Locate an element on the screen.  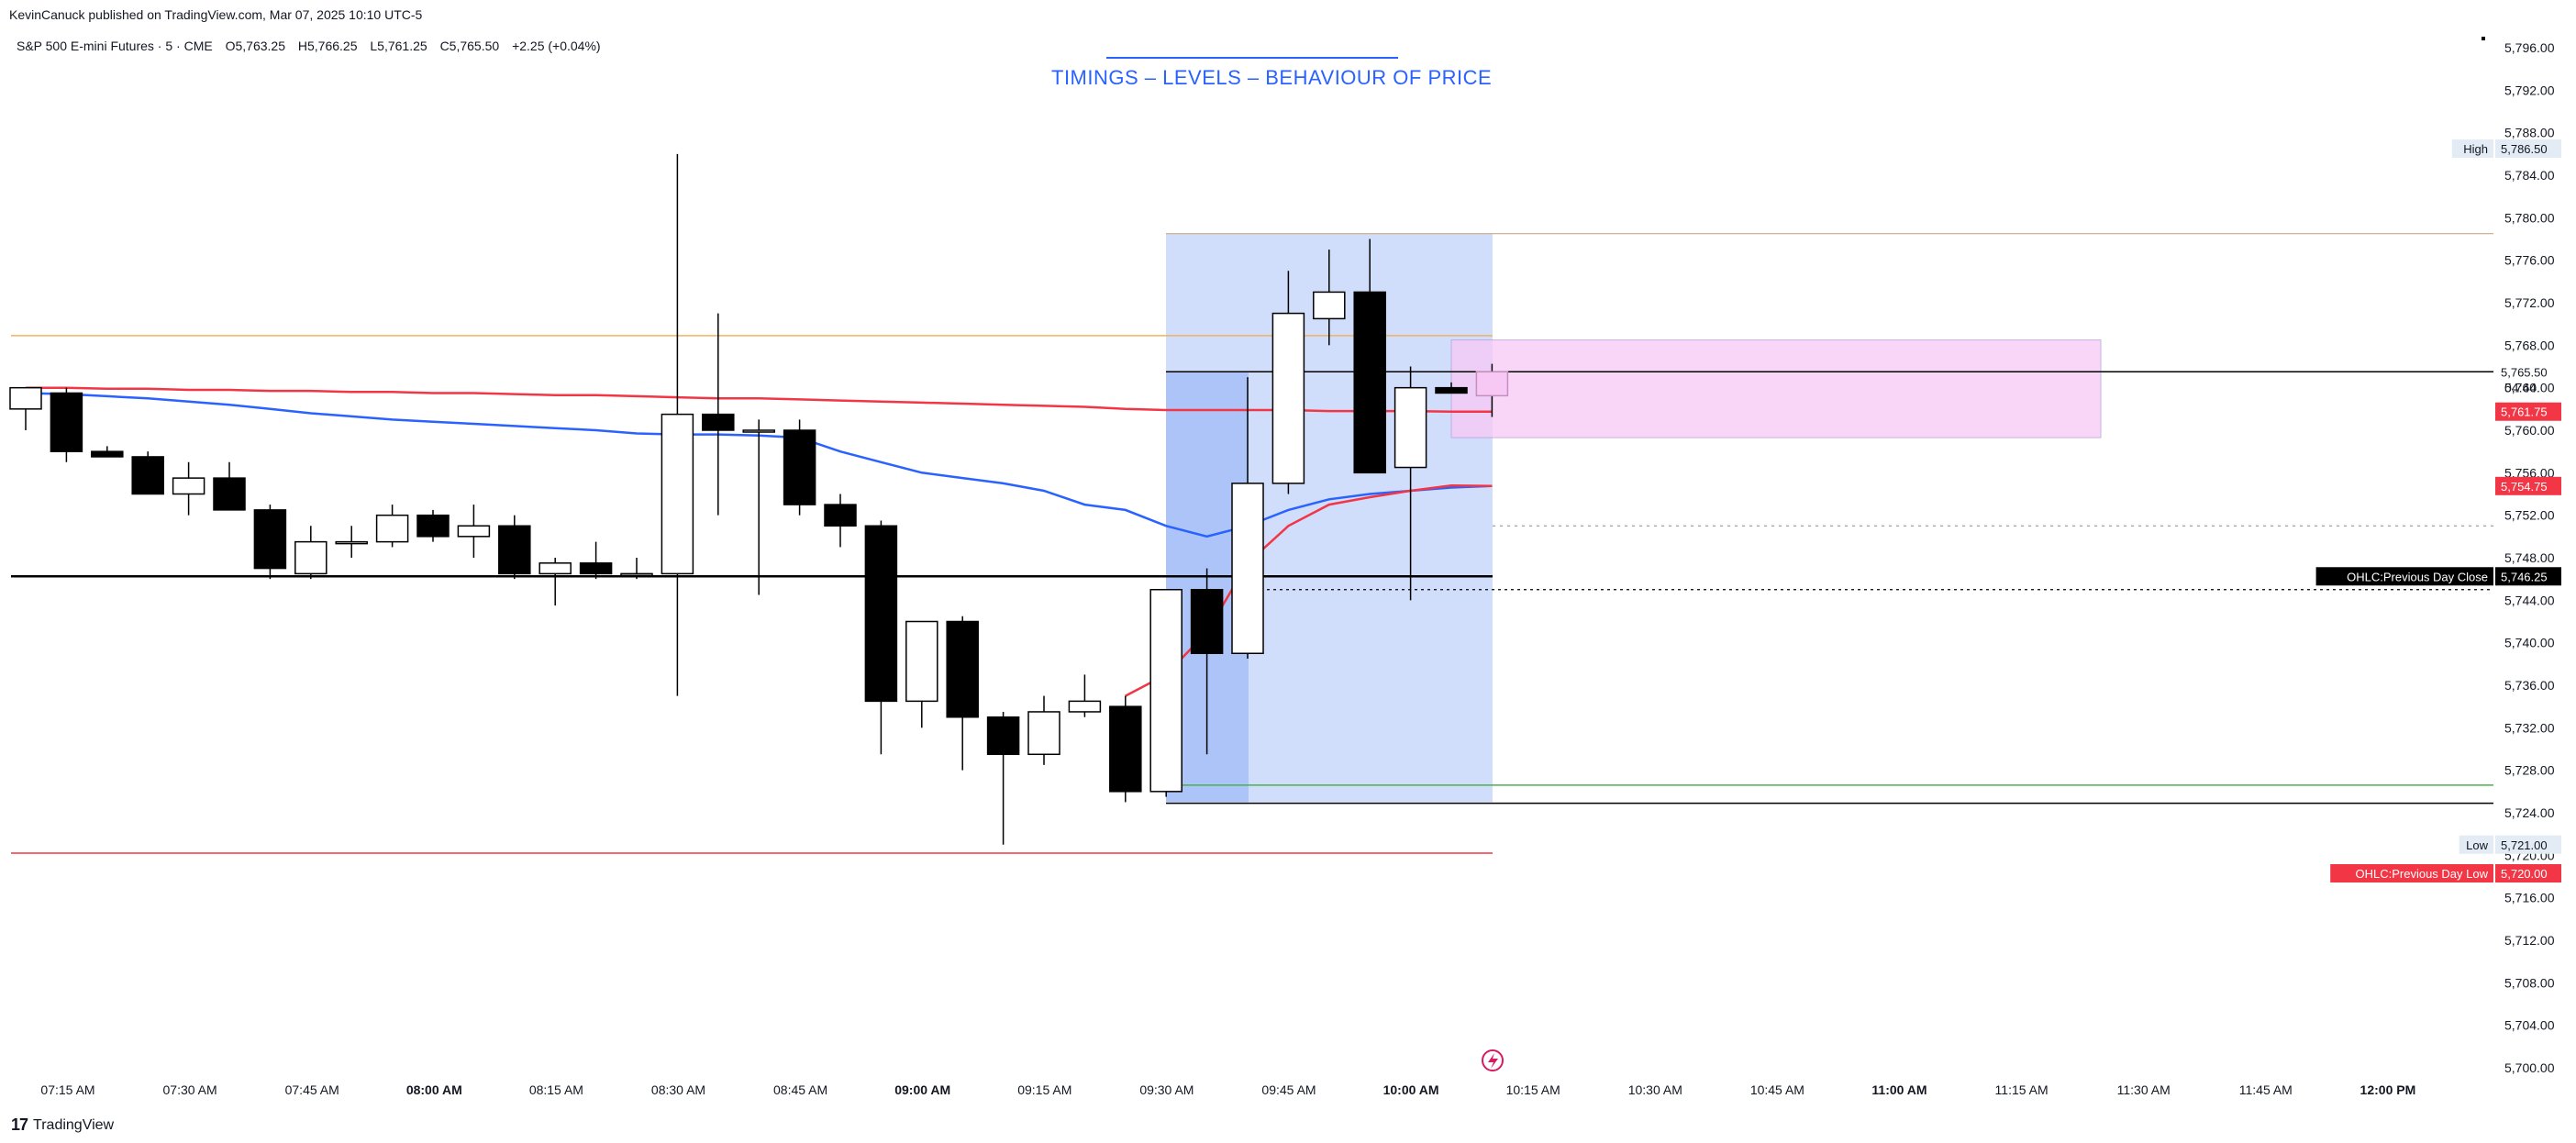
price-tag: Low 5,721.00 is located at coordinates (2510, 844).